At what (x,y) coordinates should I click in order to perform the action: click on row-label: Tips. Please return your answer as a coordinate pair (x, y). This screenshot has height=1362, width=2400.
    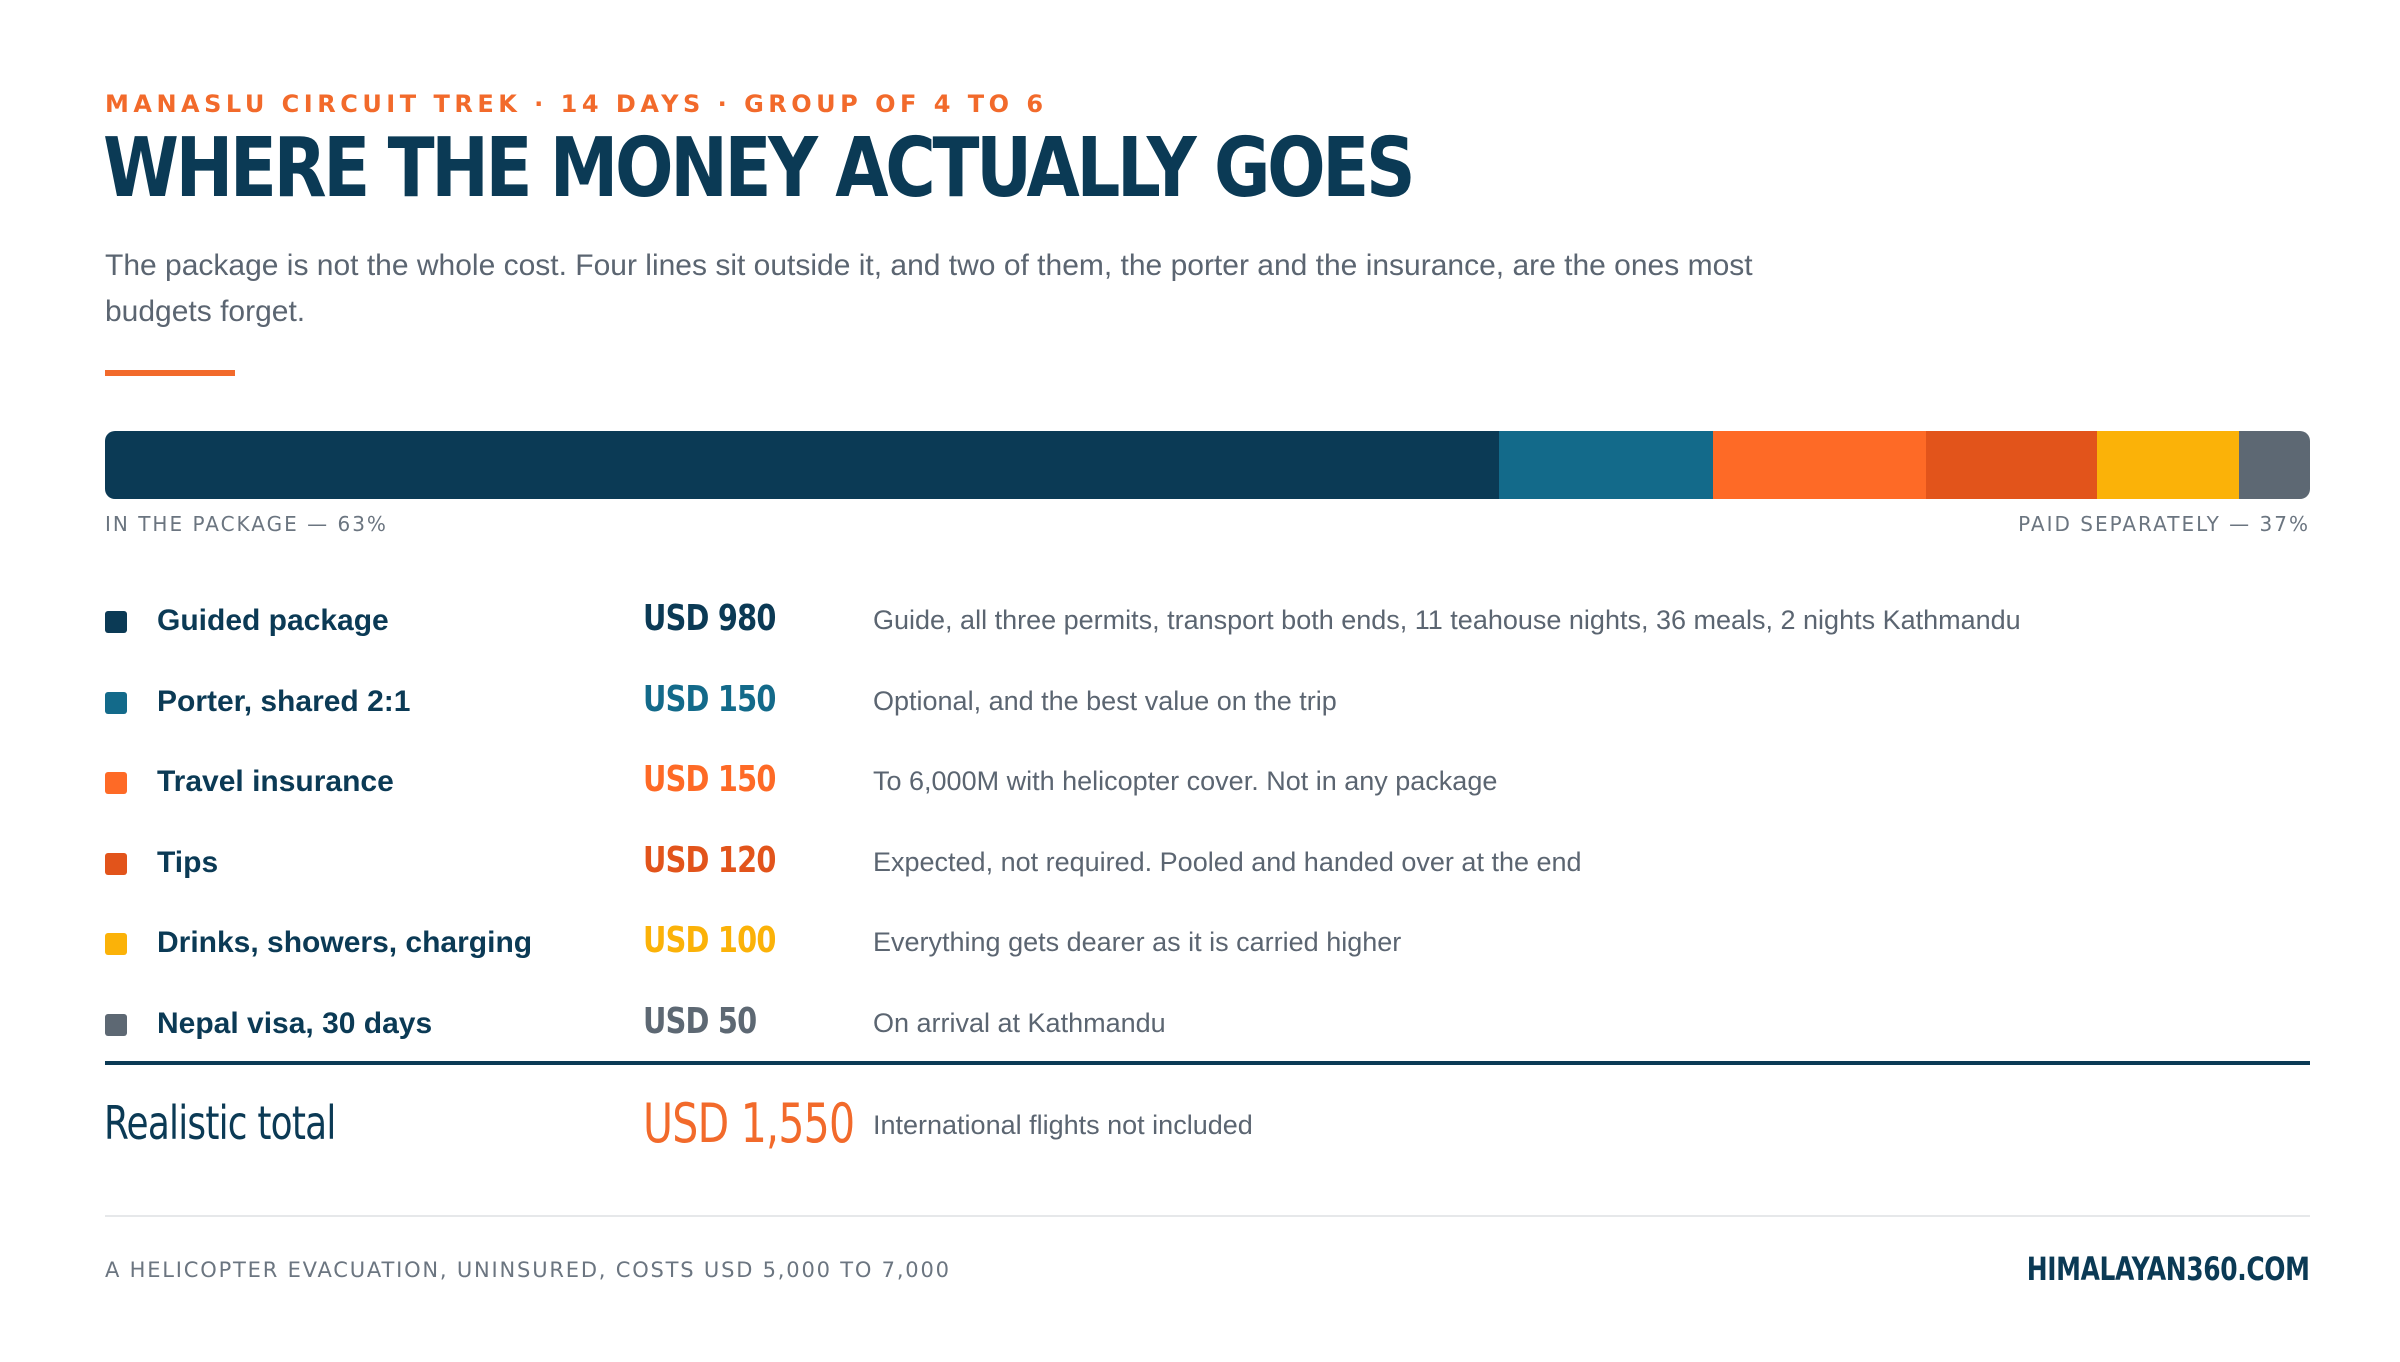
    Looking at the image, I should click on (188, 862).